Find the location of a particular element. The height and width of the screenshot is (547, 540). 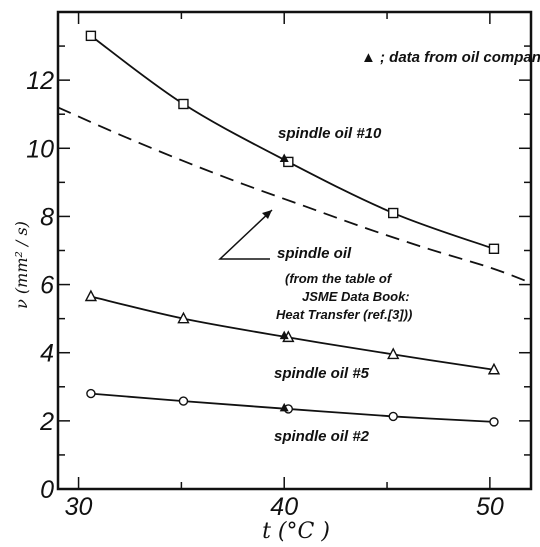

y-tick-labels: 0 2 4 6 8 10 12 is located at coordinates (40, 285).